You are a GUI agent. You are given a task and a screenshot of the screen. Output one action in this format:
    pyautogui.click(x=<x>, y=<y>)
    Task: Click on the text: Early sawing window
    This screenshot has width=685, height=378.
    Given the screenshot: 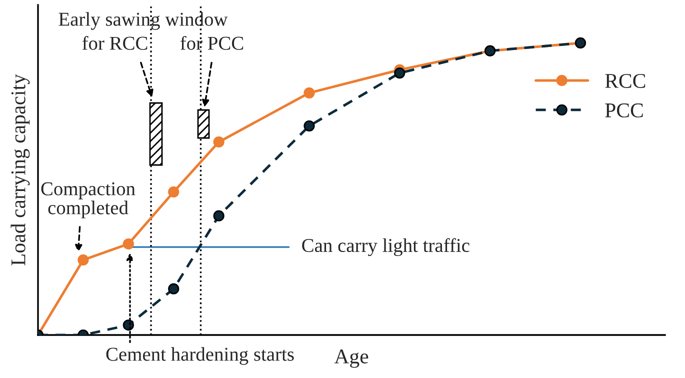 What is the action you would take?
    pyautogui.click(x=143, y=21)
    